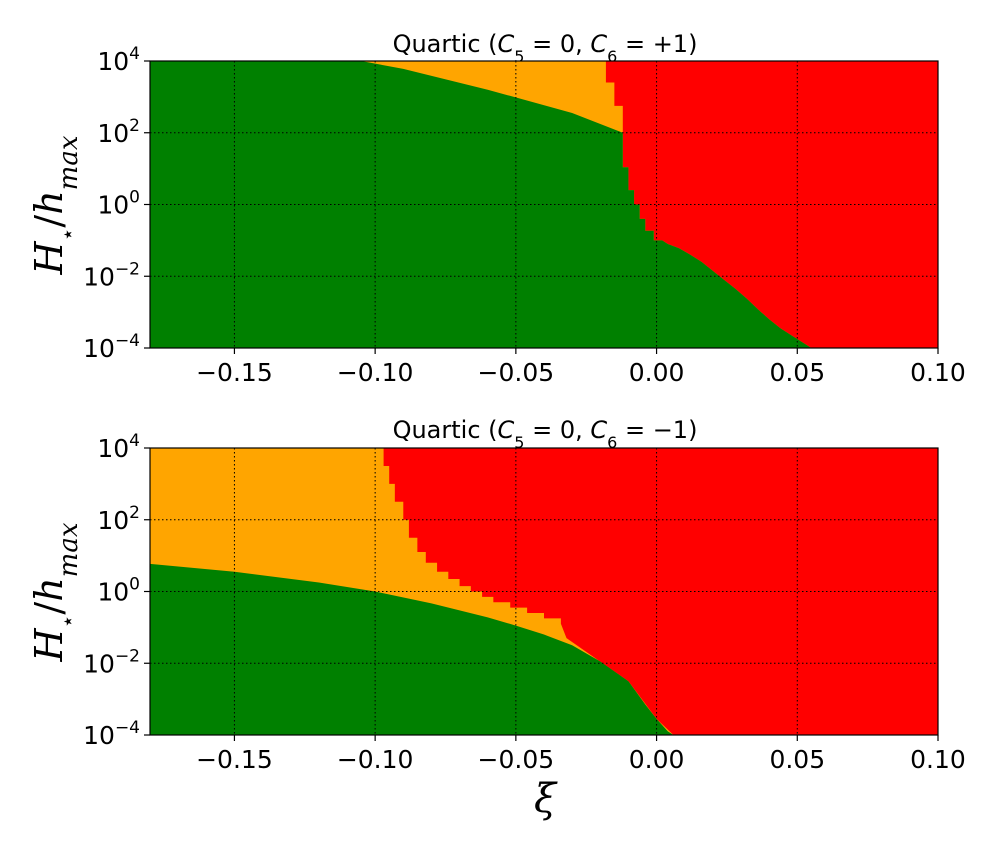 This screenshot has height=850, width=1000. What do you see at coordinates (546, 799) in the screenshot?
I see `x-axis-label: ξ` at bounding box center [546, 799].